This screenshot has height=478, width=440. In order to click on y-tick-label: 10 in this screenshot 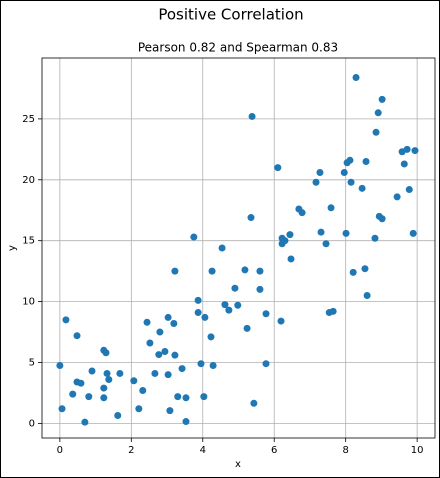, I will do `click(28, 302)`.